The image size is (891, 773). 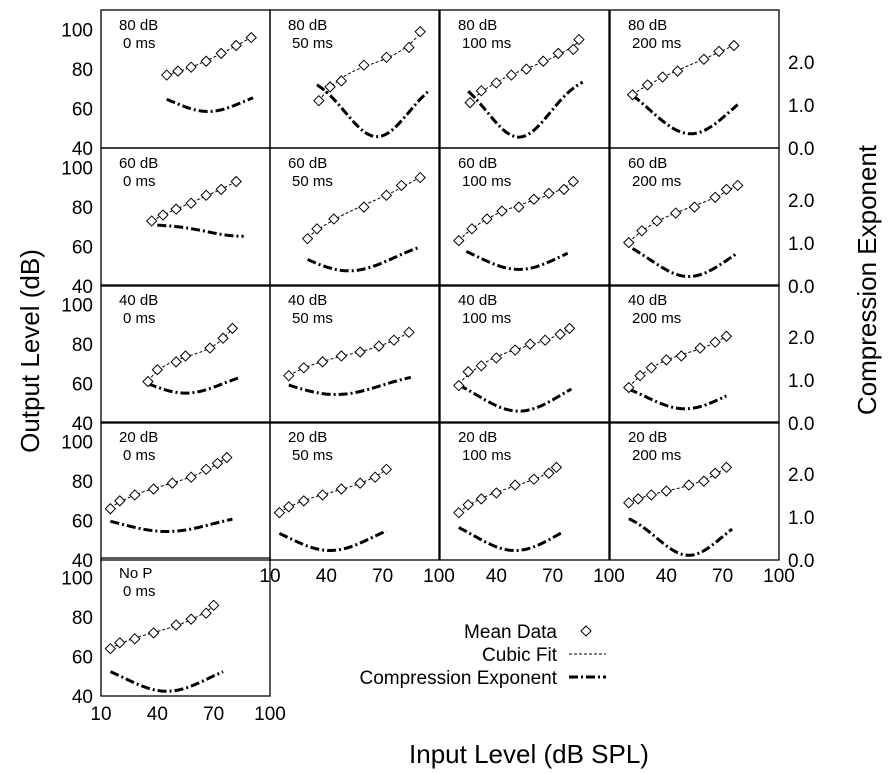 I want to click on panel-label-level: 60 dB, so click(x=307, y=163).